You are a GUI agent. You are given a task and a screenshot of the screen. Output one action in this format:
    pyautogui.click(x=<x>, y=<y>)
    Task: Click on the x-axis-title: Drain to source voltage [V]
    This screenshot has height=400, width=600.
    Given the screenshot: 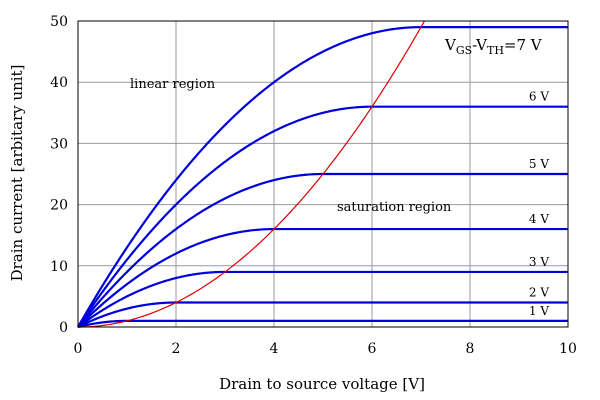 What is the action you would take?
    pyautogui.click(x=322, y=384)
    